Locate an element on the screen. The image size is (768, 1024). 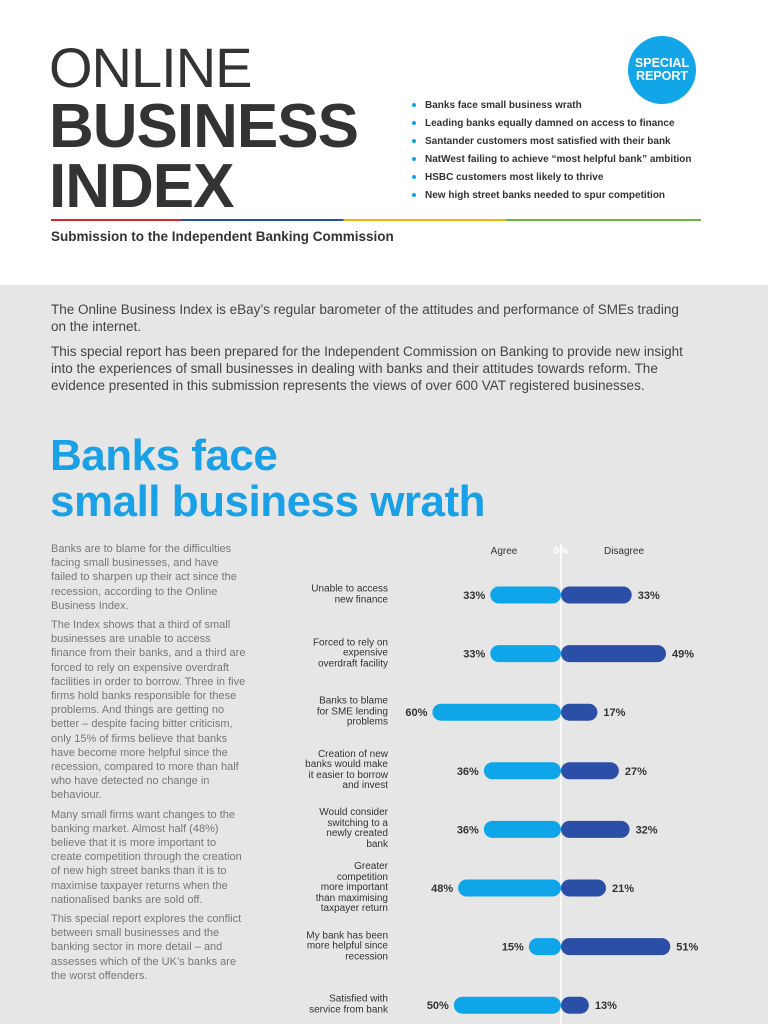
title-line: BUSINESS is located at coordinates (204, 126).